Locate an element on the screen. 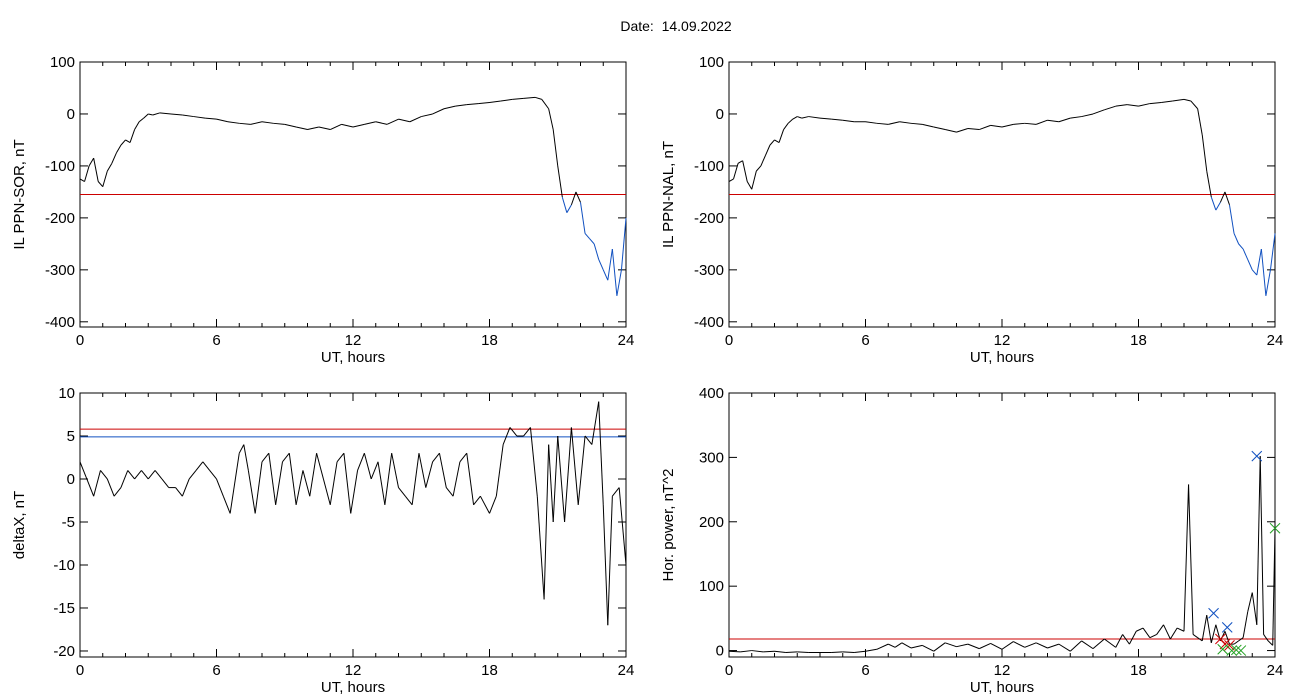 This screenshot has width=1300, height=700. y-tick-label: -400 is located at coordinates (709, 322).